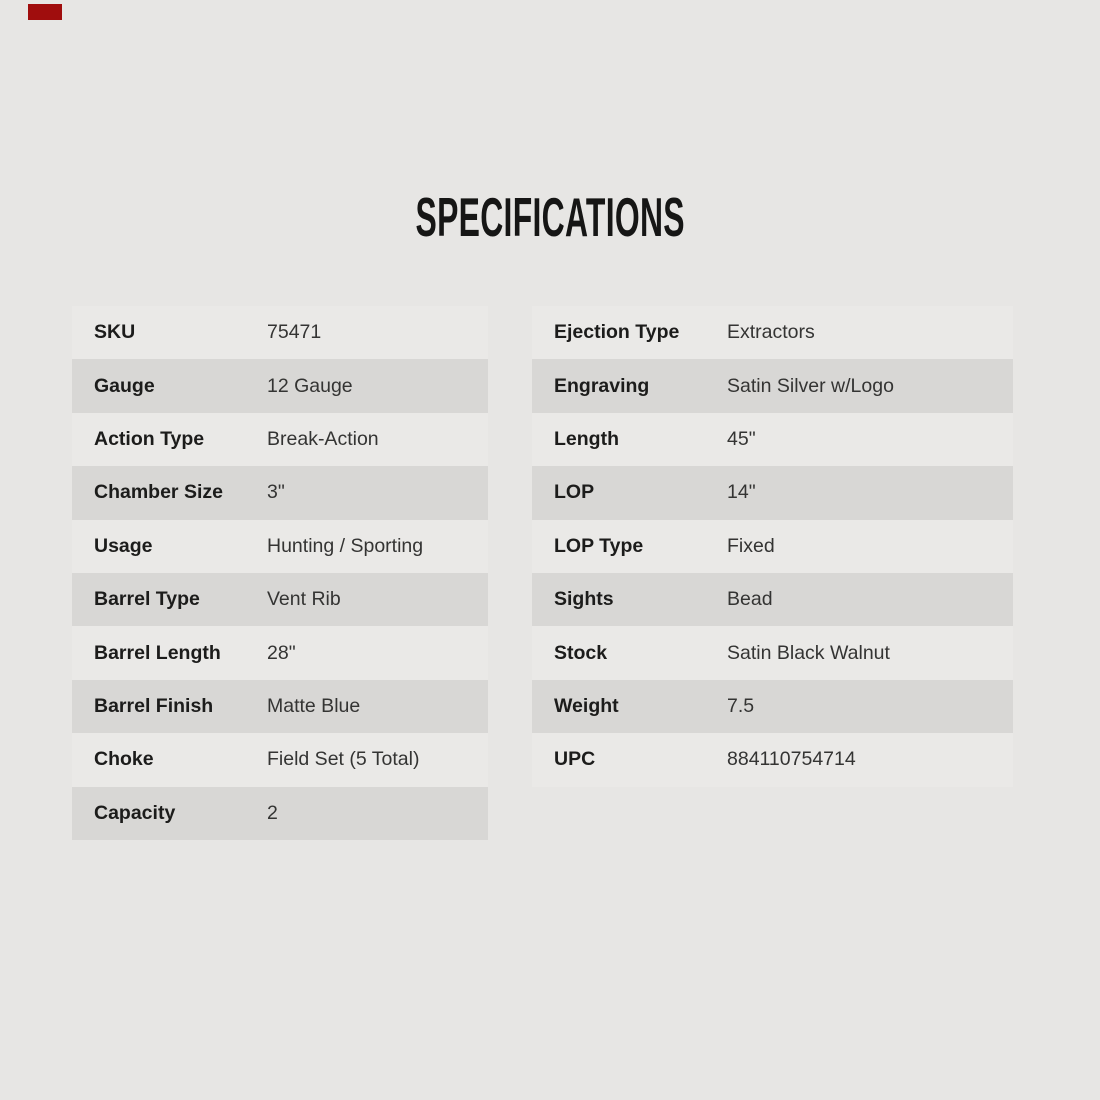  I want to click on spec-row-barrel-length: Barrel Length 28", so click(280, 653).